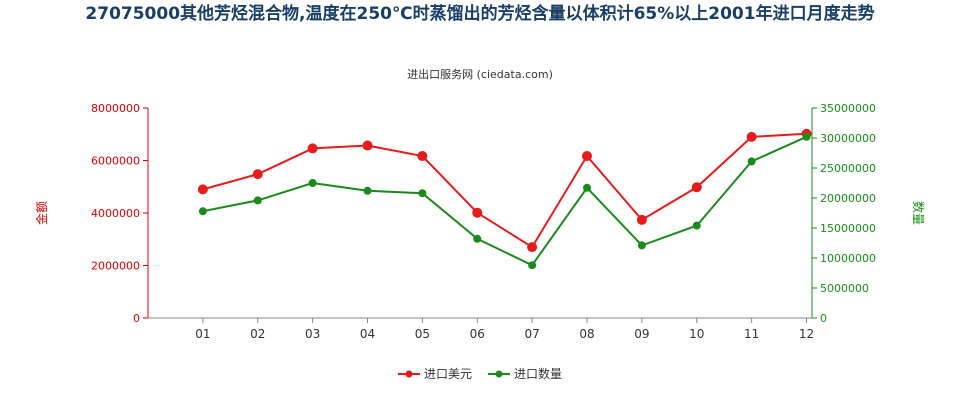 This screenshot has height=400, width=960. Describe the element at coordinates (848, 258) in the screenshot. I see `right-tick-label: 10000000` at that location.